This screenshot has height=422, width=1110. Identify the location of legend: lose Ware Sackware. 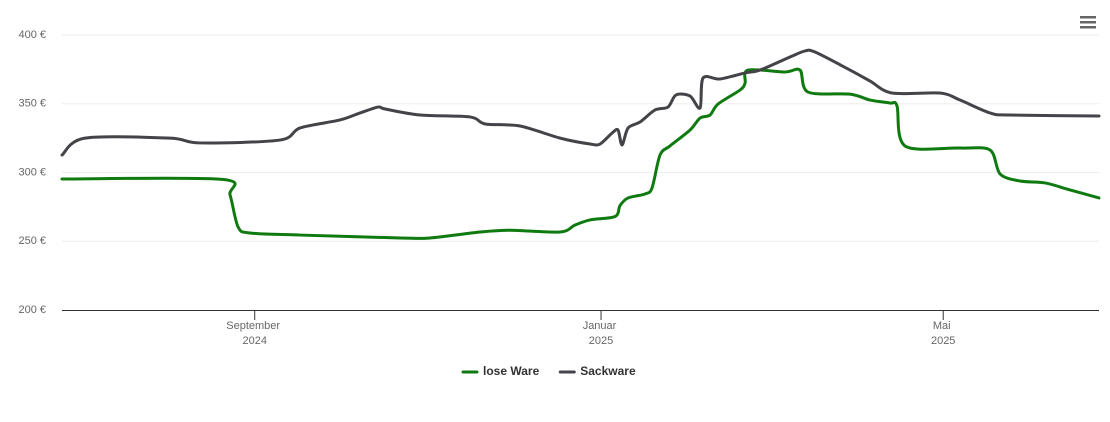
(548, 371).